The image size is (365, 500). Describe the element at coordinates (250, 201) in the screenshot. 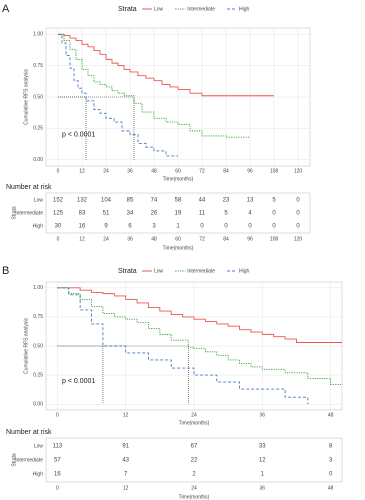

I see `risk-count: 13` at that location.